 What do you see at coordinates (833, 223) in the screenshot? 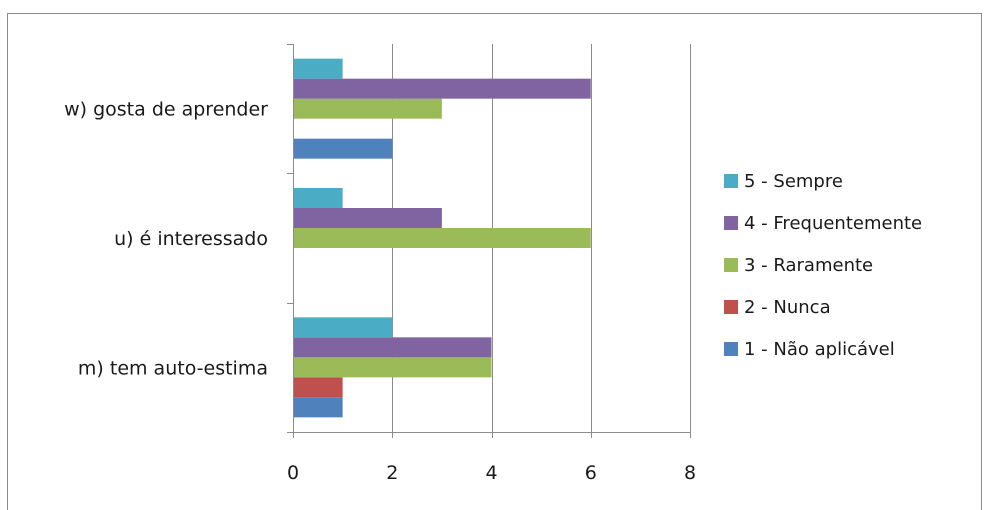
I see `legend-label: 4 - Frequentemente` at bounding box center [833, 223].